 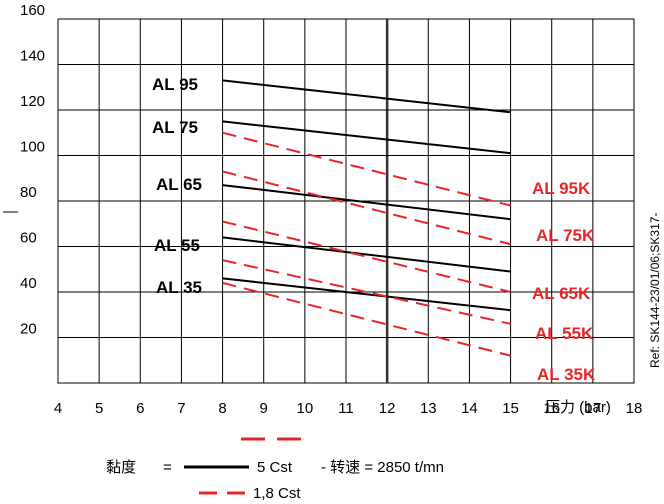 What do you see at coordinates (510, 408) in the screenshot?
I see `x-tick-label: 15` at bounding box center [510, 408].